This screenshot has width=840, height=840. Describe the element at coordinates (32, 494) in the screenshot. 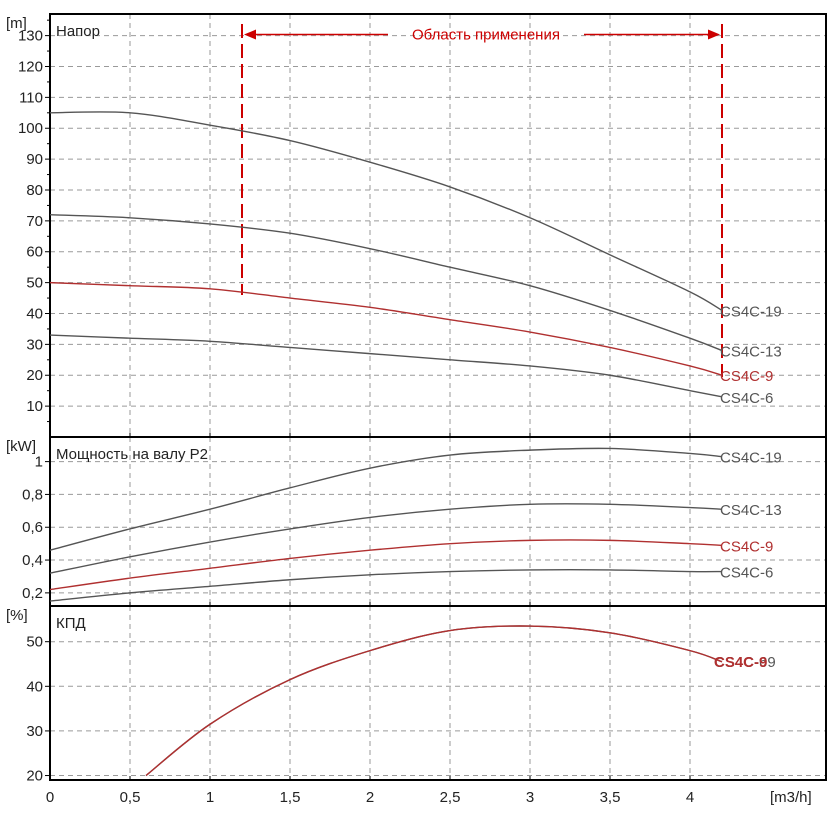

I see `y-tick-label: 0,8` at that location.